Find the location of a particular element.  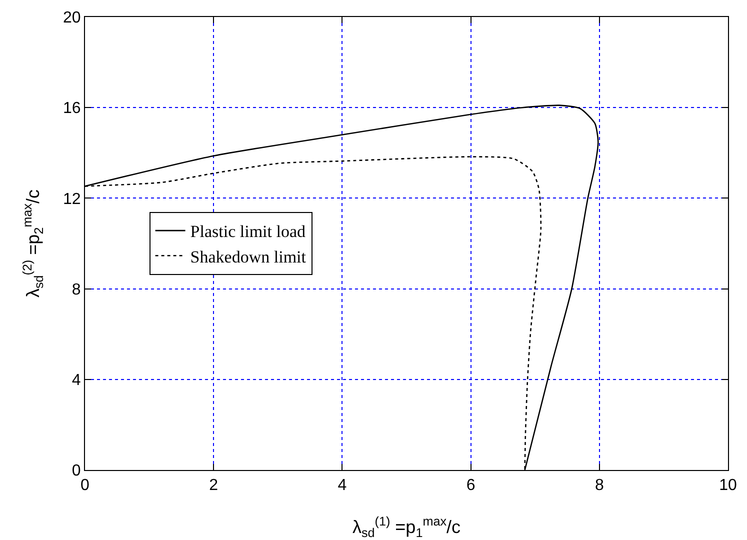

x-tick-label: 6 is located at coordinates (471, 485).